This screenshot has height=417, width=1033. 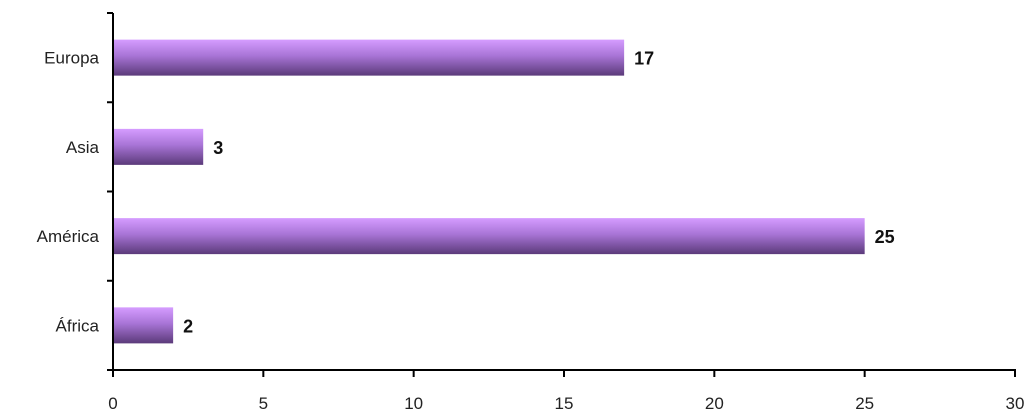 I want to click on x-tick-label: 15, so click(x=564, y=403).